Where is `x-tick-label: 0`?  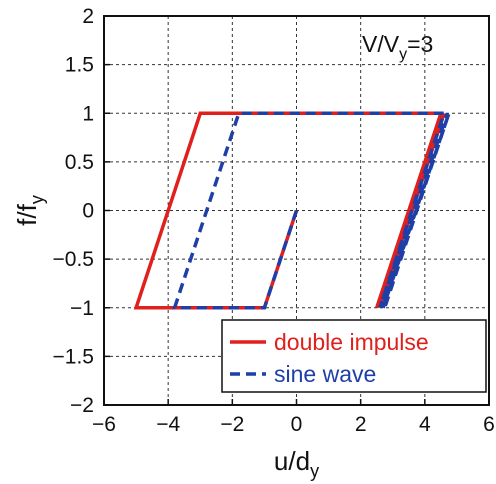 x-tick-label: 0 is located at coordinates (297, 424).